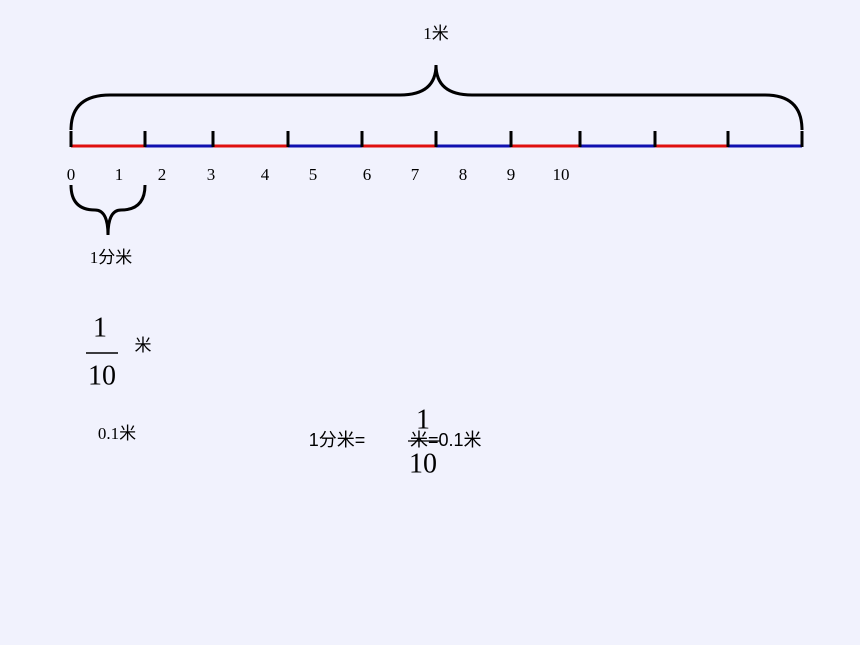 The height and width of the screenshot is (645, 860). I want to click on equation-right: 米=0.1米, so click(446, 440).